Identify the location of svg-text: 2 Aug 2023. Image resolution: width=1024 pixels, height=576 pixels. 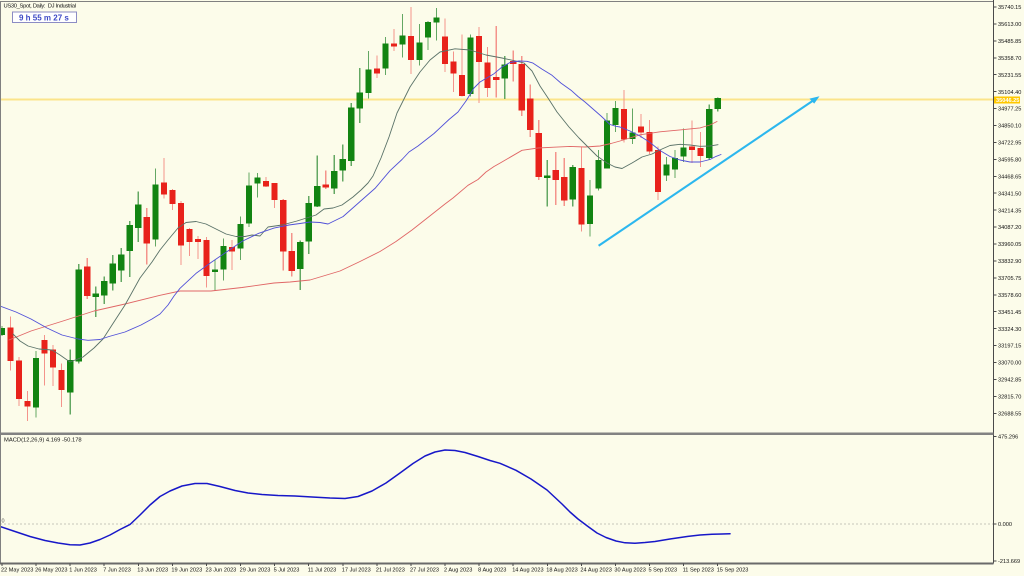
(458, 571).